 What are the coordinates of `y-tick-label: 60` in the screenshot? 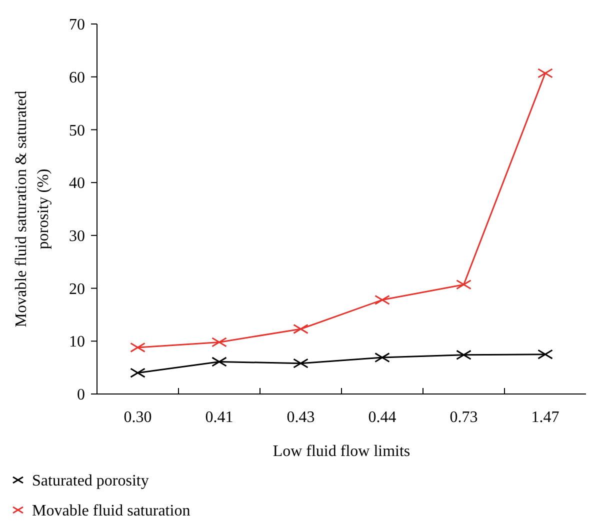 It's located at (77, 77).